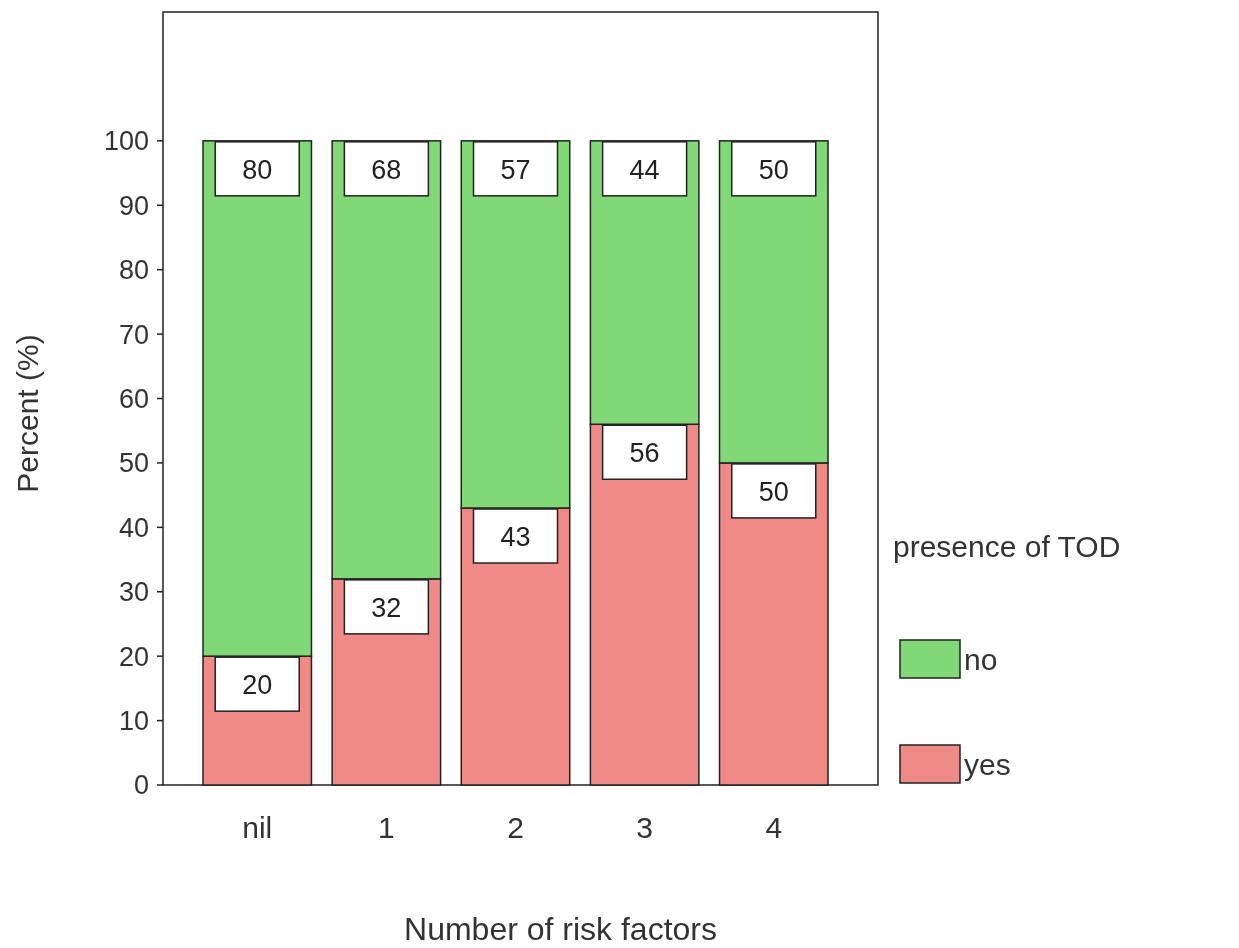 The height and width of the screenshot is (948, 1239). What do you see at coordinates (644, 453) in the screenshot?
I see `data-label: 56` at bounding box center [644, 453].